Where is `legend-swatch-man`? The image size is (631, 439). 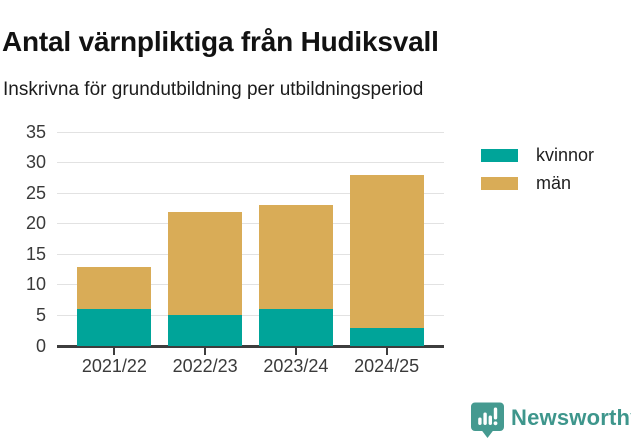 legend-swatch-man is located at coordinates (499, 183).